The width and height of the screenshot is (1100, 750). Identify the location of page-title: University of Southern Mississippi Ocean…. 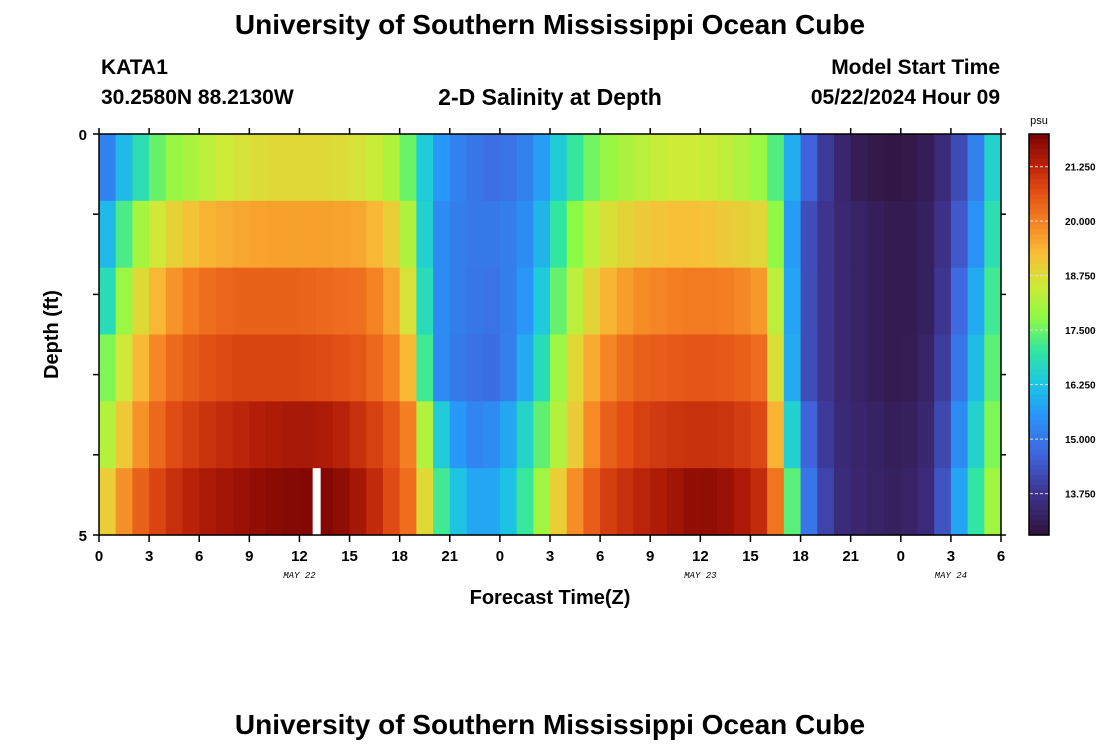
(550, 24).